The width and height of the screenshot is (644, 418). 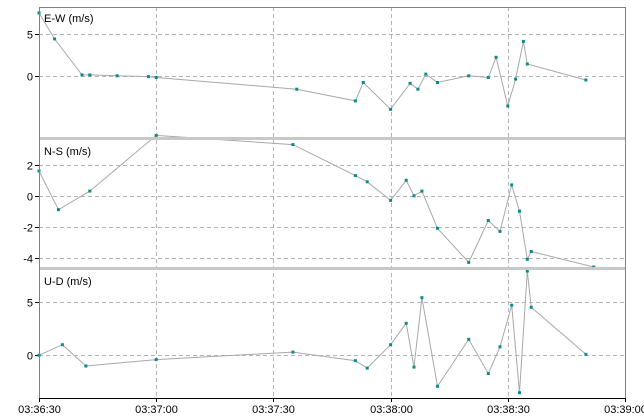 I want to click on y-tick-label: -2, so click(x=28, y=229).